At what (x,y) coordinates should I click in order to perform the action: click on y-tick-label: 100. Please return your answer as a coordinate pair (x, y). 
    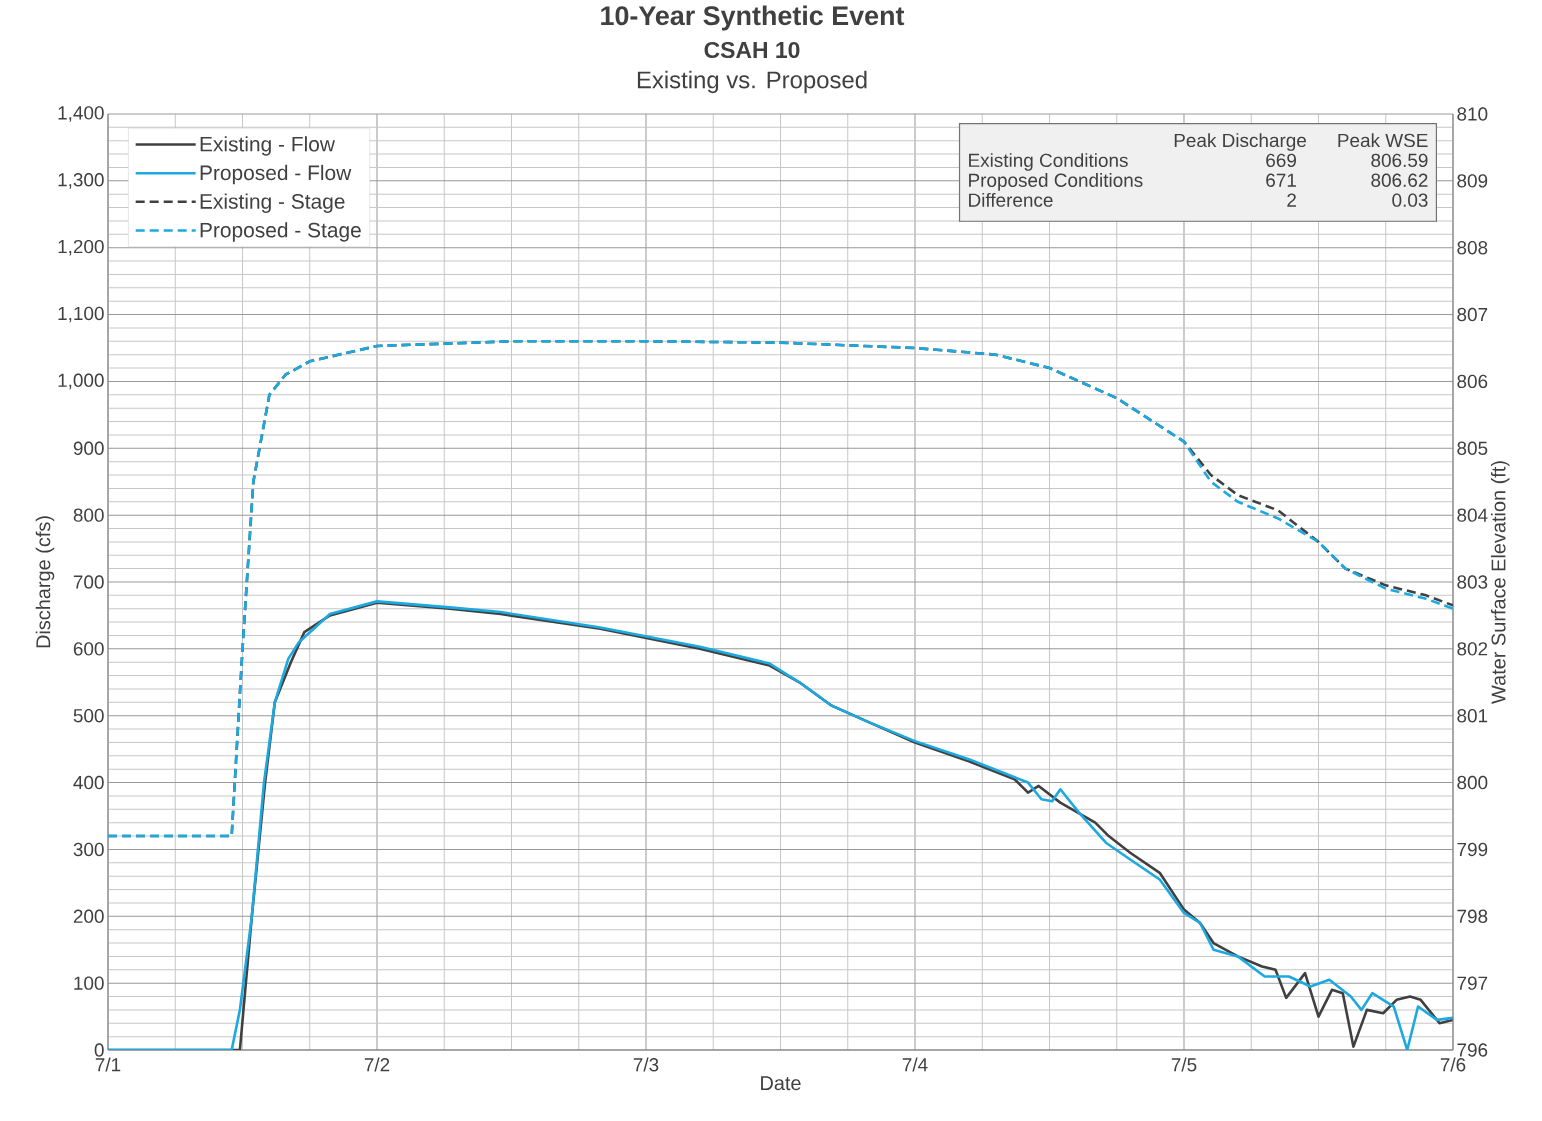
    Looking at the image, I should click on (89, 983).